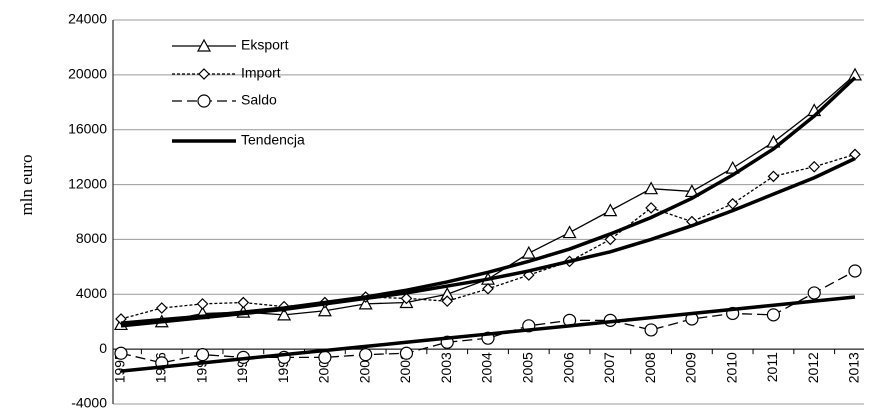 Image resolution: width=869 pixels, height=409 pixels. Describe the element at coordinates (26, 185) in the screenshot. I see `y-axis-label: mln euro` at that location.